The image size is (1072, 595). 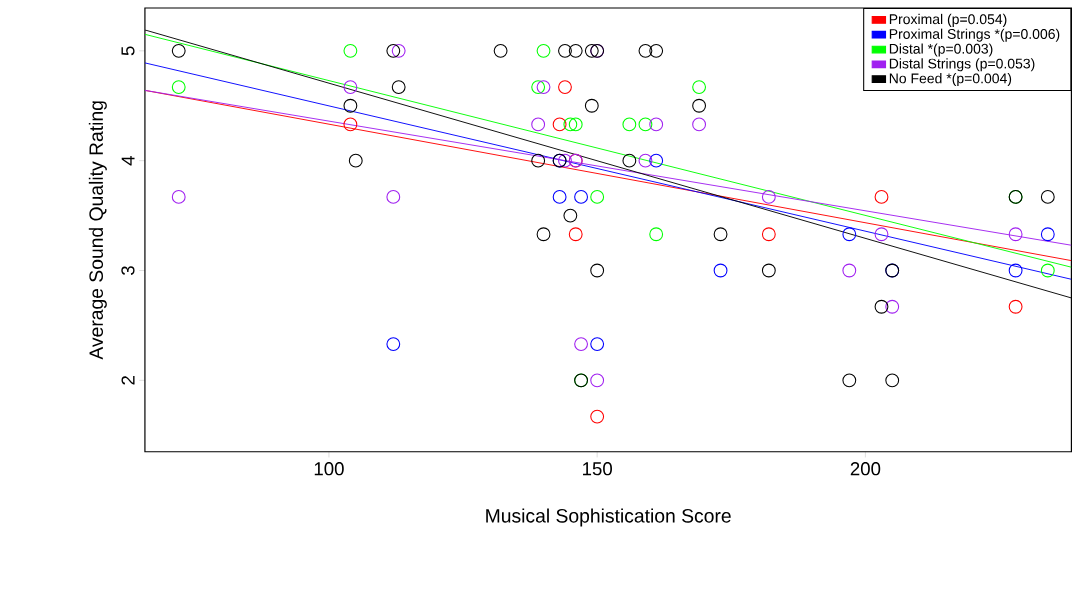 I want to click on x-tick-label: 150, so click(x=598, y=469).